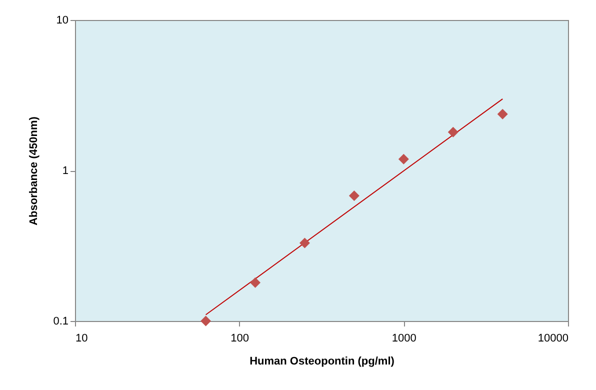  I want to click on y-tick-label: 1, so click(65, 171).